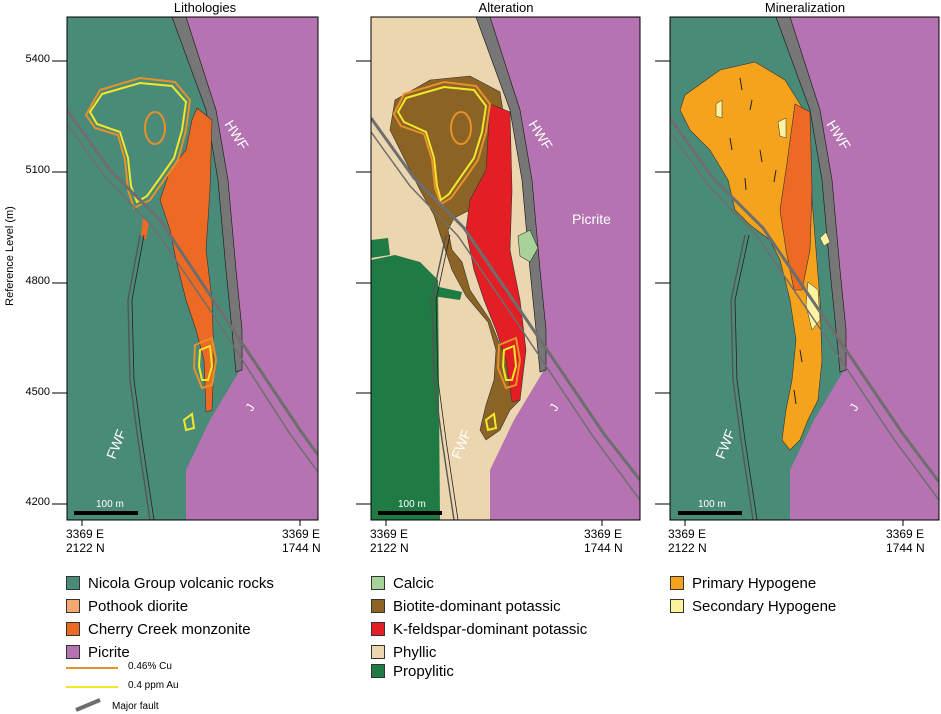 The image size is (941, 714). Describe the element at coordinates (402, 583) in the screenshot. I see `legend-calcic: Calcic` at that location.